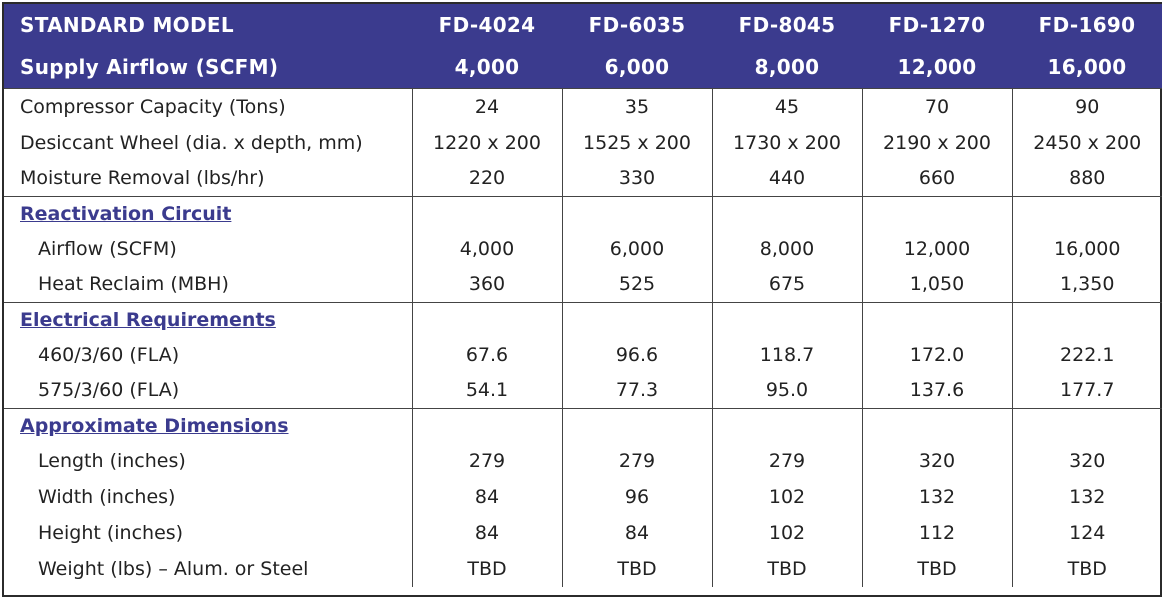  Describe the element at coordinates (208, 532) in the screenshot. I see `row-label: Height (inches)` at that location.